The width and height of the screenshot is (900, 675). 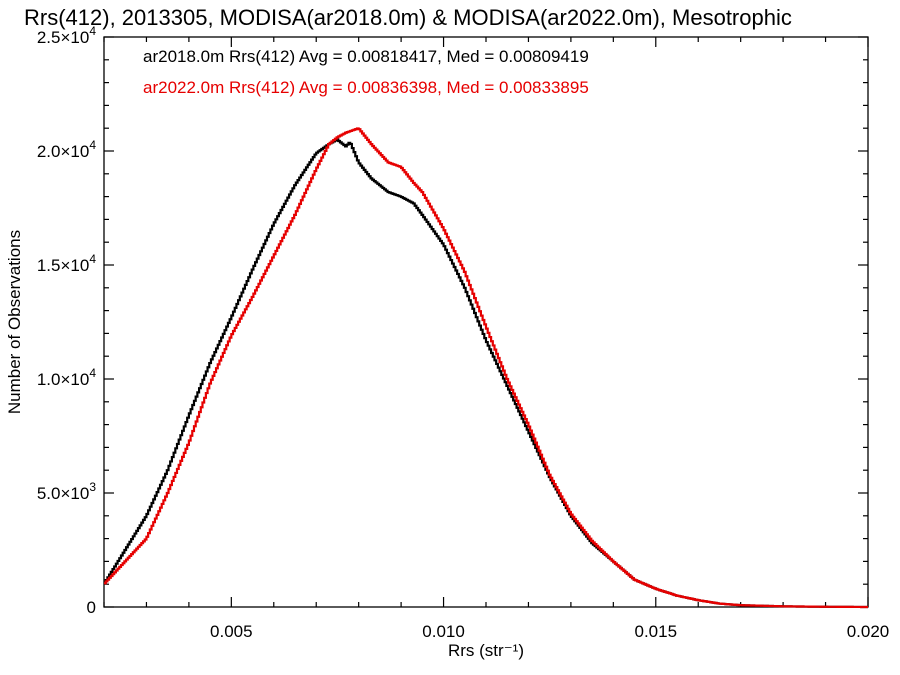 I want to click on x-axis-label: Rrs (str⁻¹), so click(x=486, y=650).